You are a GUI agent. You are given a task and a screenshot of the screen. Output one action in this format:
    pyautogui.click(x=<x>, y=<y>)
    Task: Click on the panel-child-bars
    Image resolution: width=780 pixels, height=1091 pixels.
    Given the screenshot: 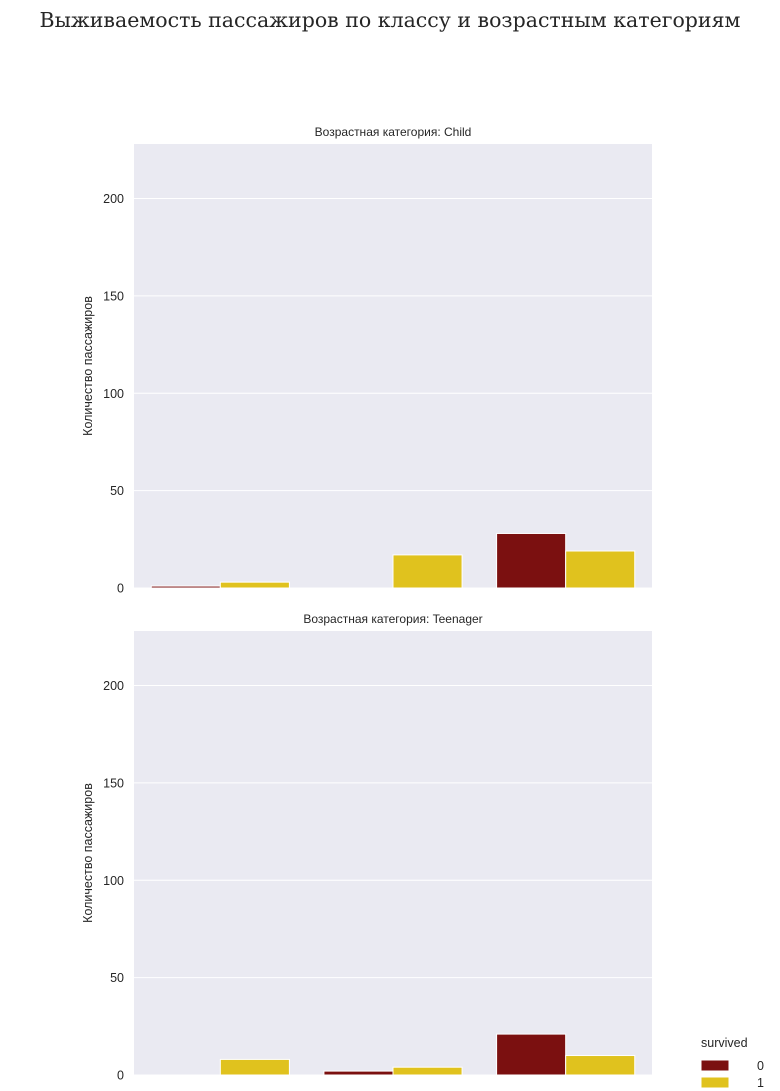 What is the action you would take?
    pyautogui.click(x=393, y=560)
    